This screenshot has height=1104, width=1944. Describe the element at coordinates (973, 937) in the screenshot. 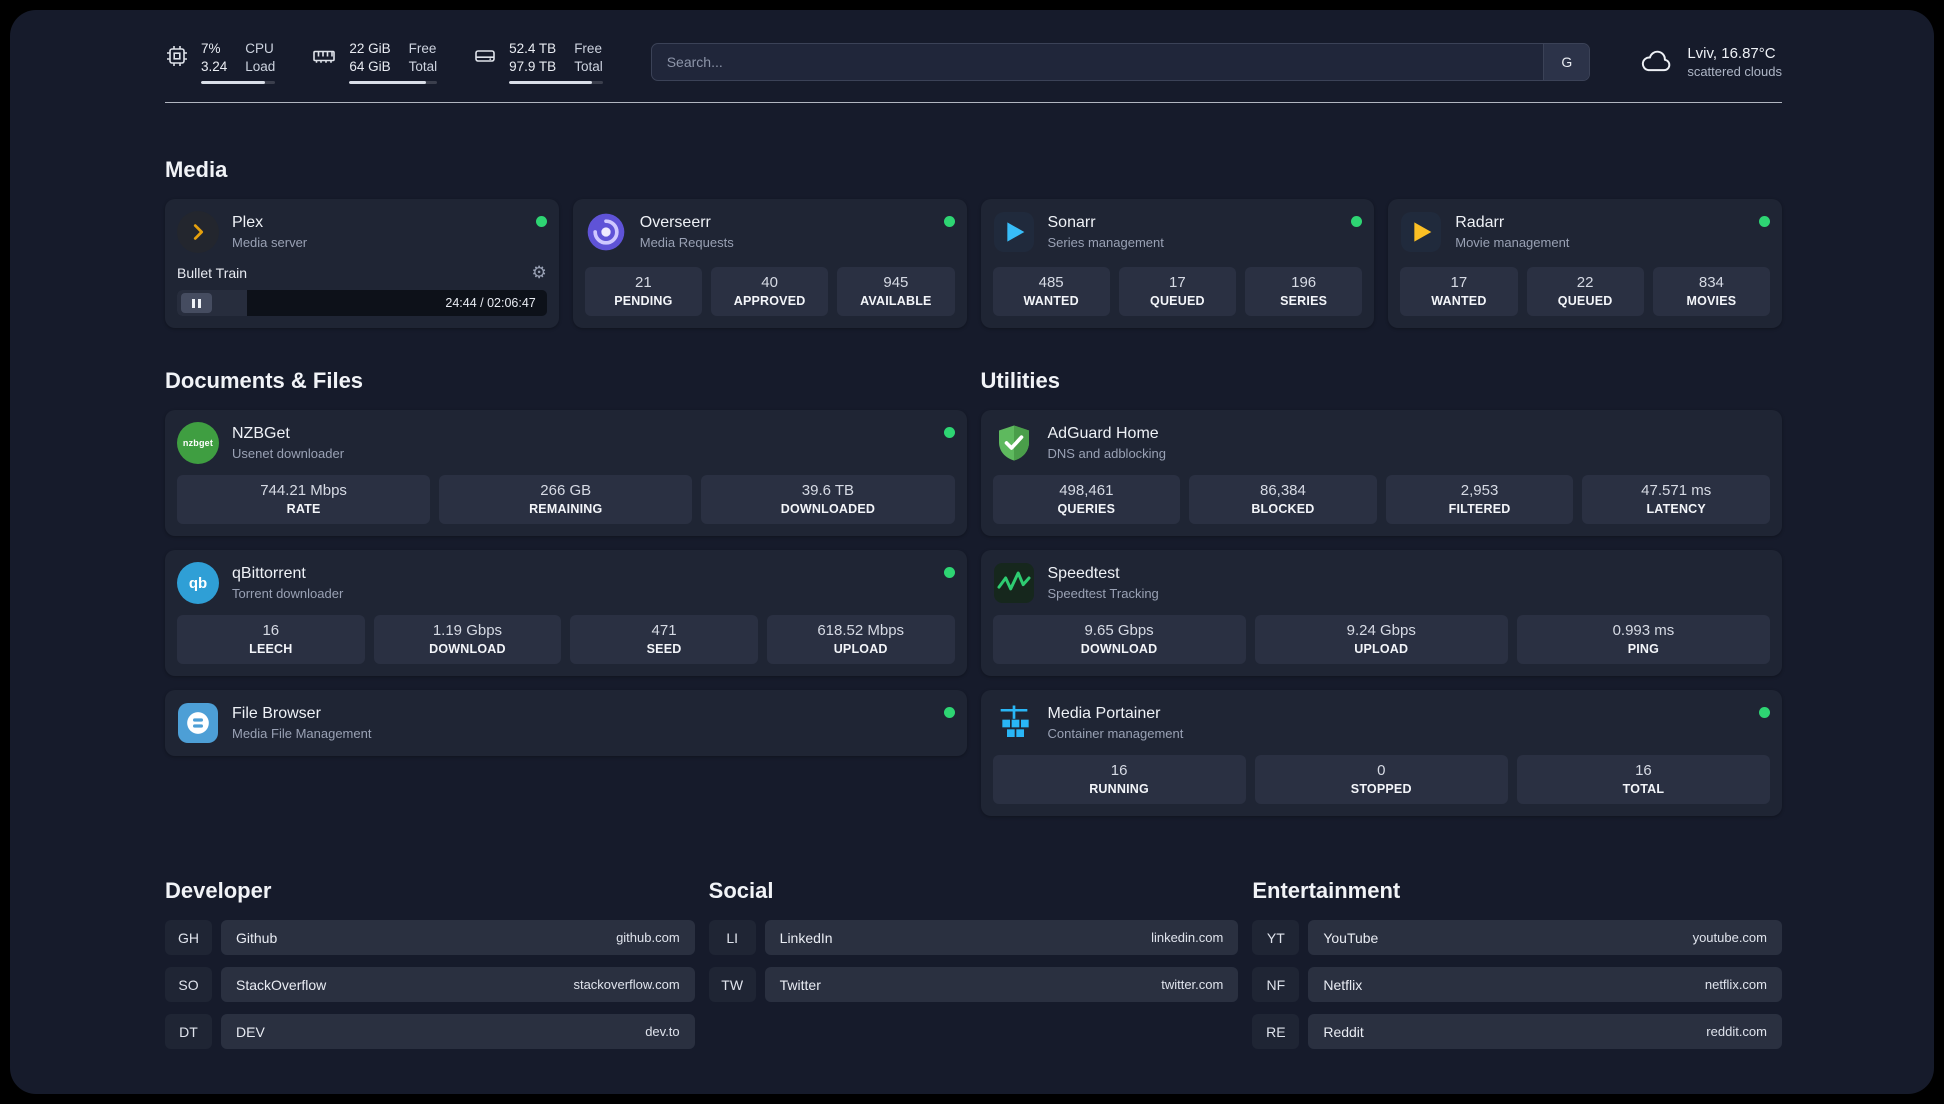

I see `bookmark-linkedin: LI LinkedIn linkedin.com` at that location.